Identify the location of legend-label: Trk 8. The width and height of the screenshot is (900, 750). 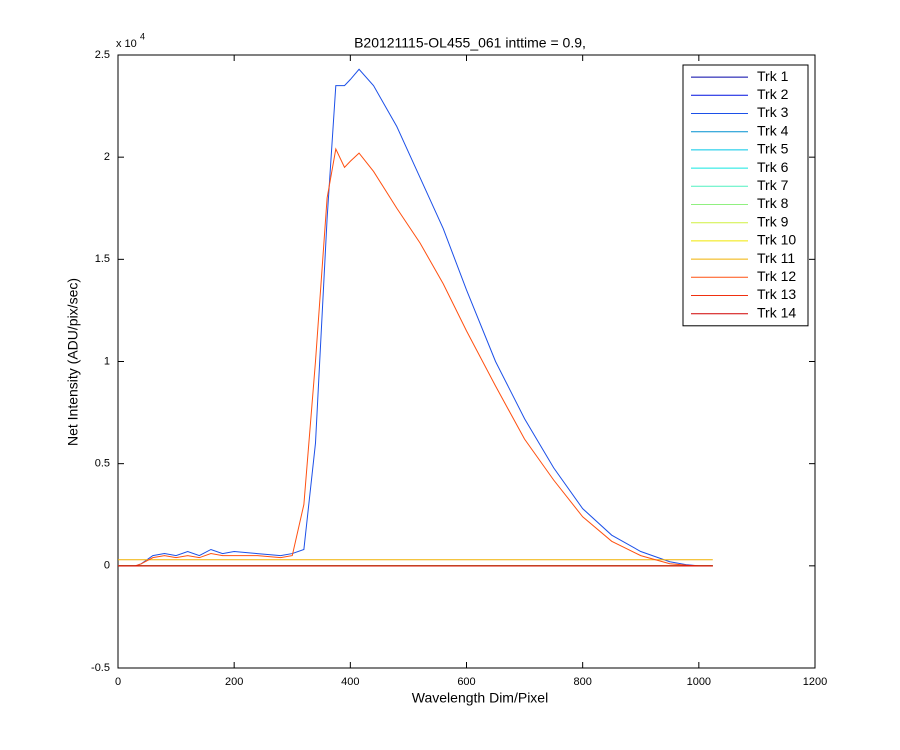
(773, 203).